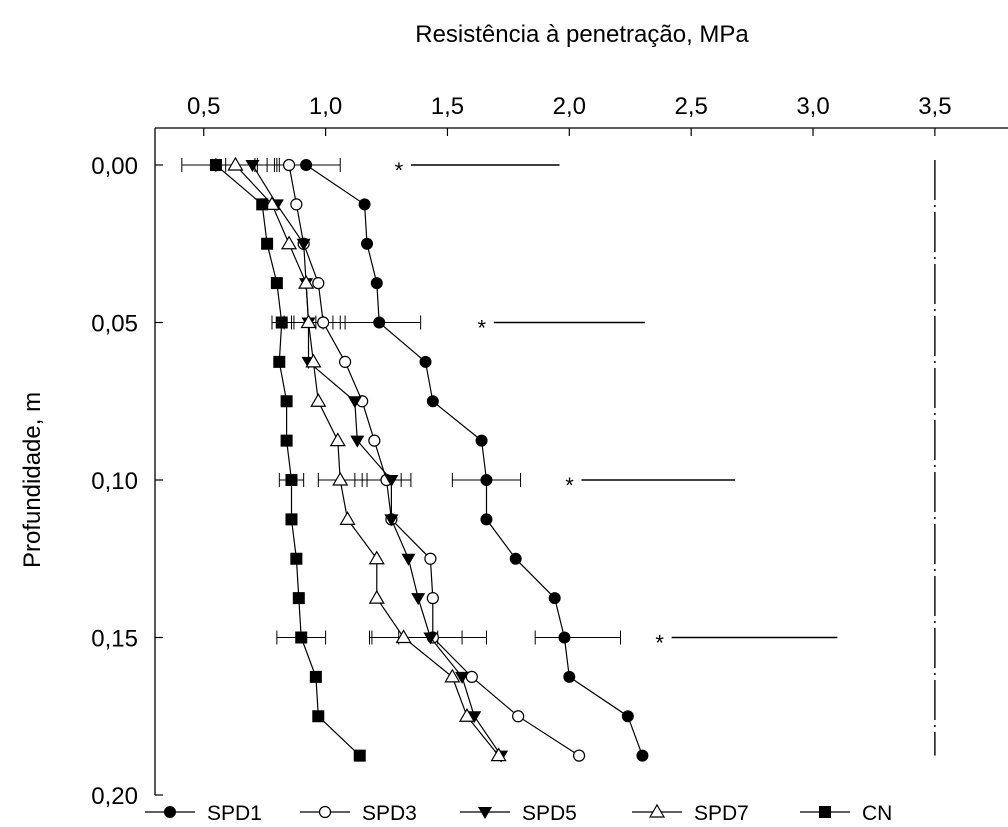 The height and width of the screenshot is (827, 1008). I want to click on x-tick-label: 2,0, so click(569, 106).